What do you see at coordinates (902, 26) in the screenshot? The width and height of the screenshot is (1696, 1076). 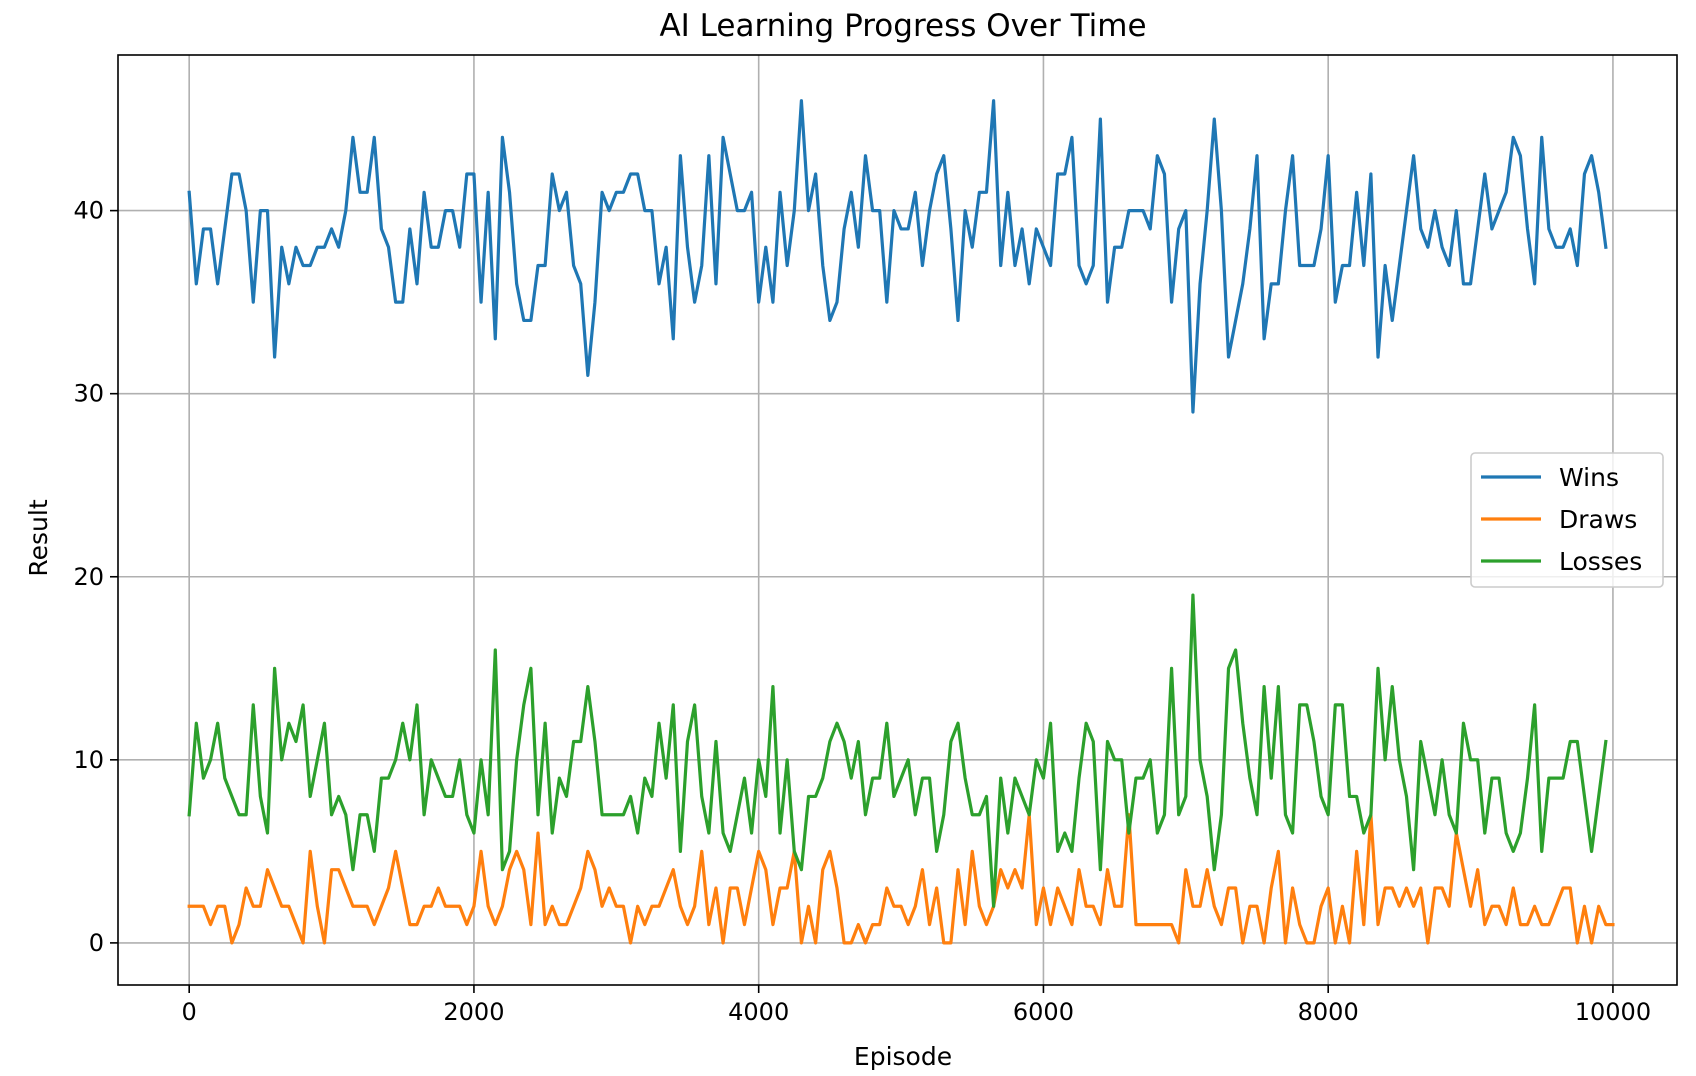 I see `chart-title: AI Learning Progress Over Time` at bounding box center [902, 26].